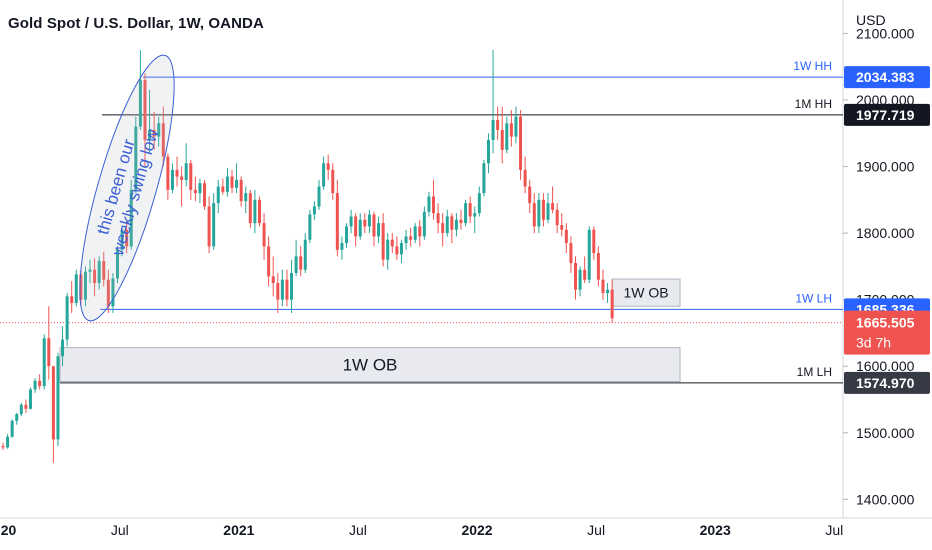 The width and height of the screenshot is (932, 550). I want to click on order-block-zone-small, so click(646, 292).